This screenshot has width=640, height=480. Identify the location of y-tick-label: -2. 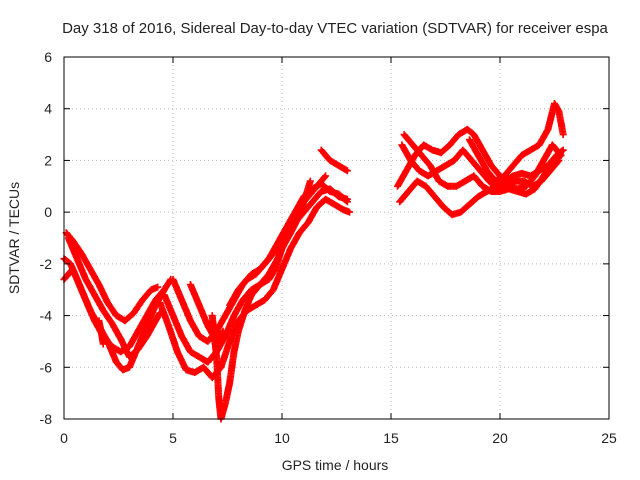
(46, 264).